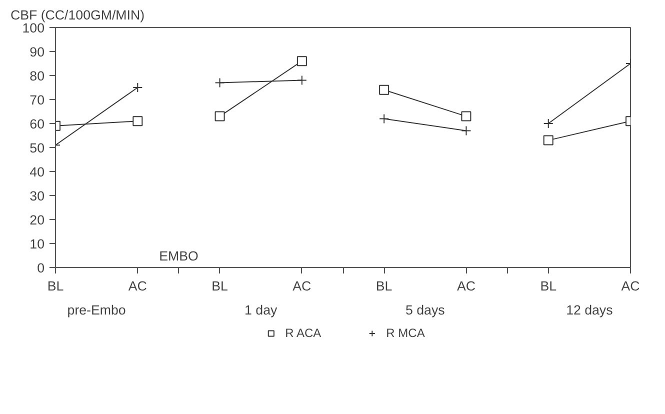  Describe the element at coordinates (37, 100) in the screenshot. I see `y-tick-label: 70` at that location.